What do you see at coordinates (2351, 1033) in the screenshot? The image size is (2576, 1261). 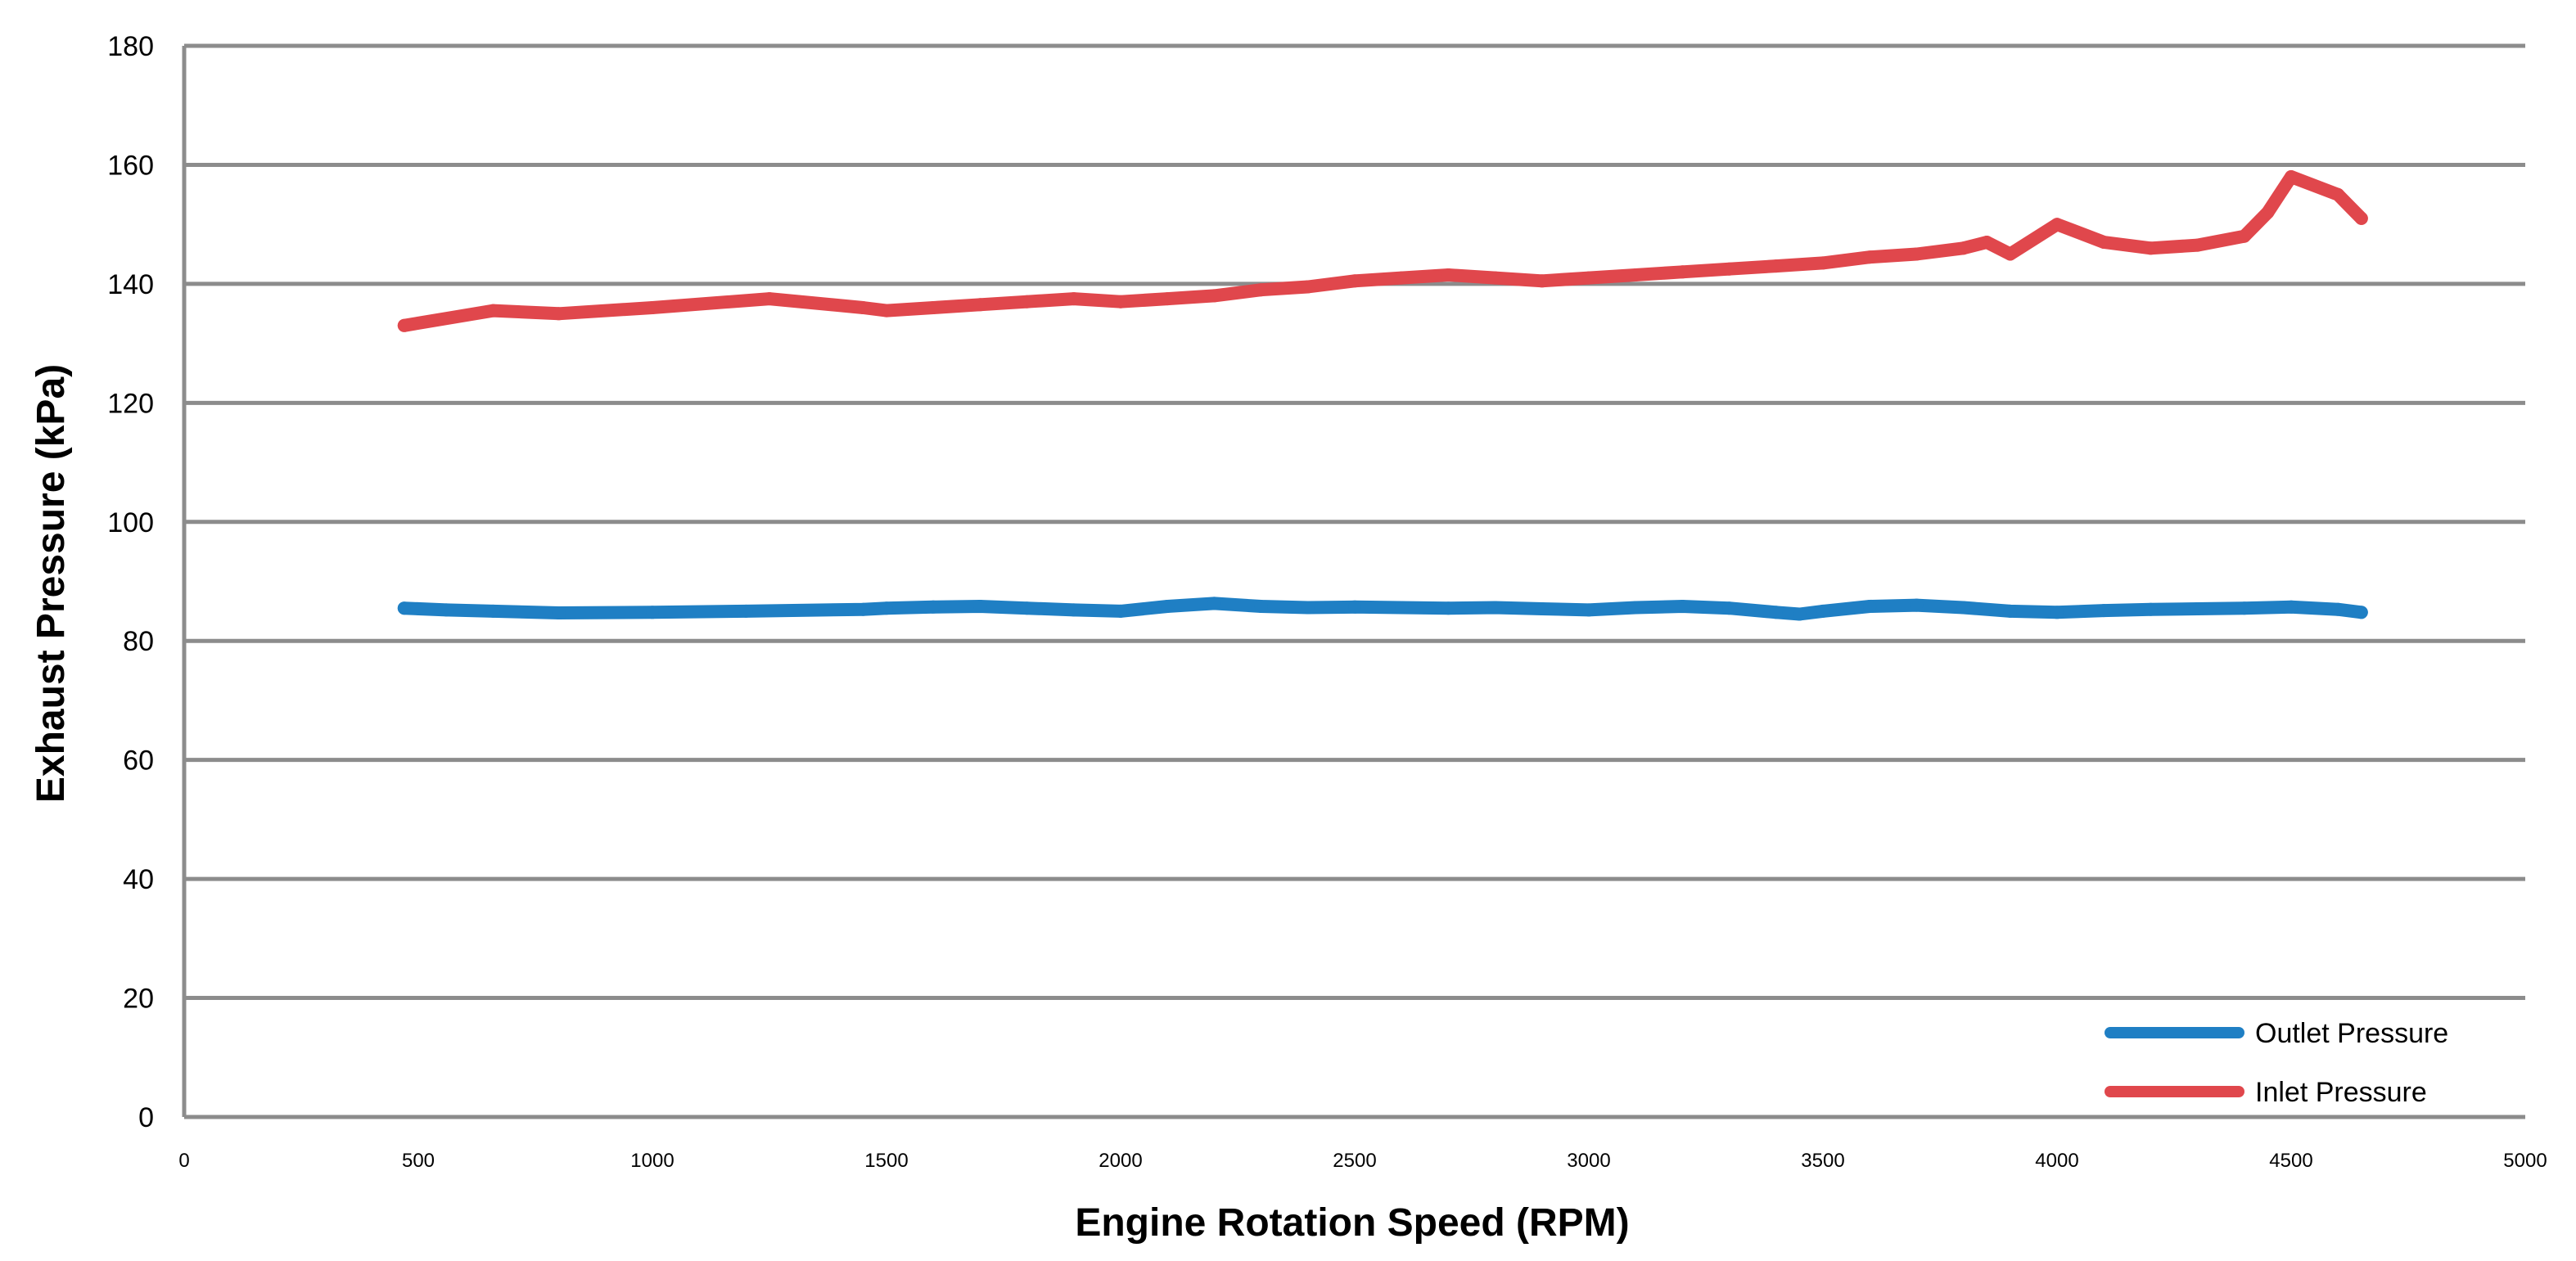 I see `legend-label-outlet-pressure: Outlet Pressure` at bounding box center [2351, 1033].